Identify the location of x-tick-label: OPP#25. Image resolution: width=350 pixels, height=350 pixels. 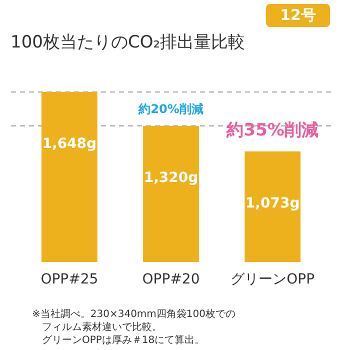
(69, 280).